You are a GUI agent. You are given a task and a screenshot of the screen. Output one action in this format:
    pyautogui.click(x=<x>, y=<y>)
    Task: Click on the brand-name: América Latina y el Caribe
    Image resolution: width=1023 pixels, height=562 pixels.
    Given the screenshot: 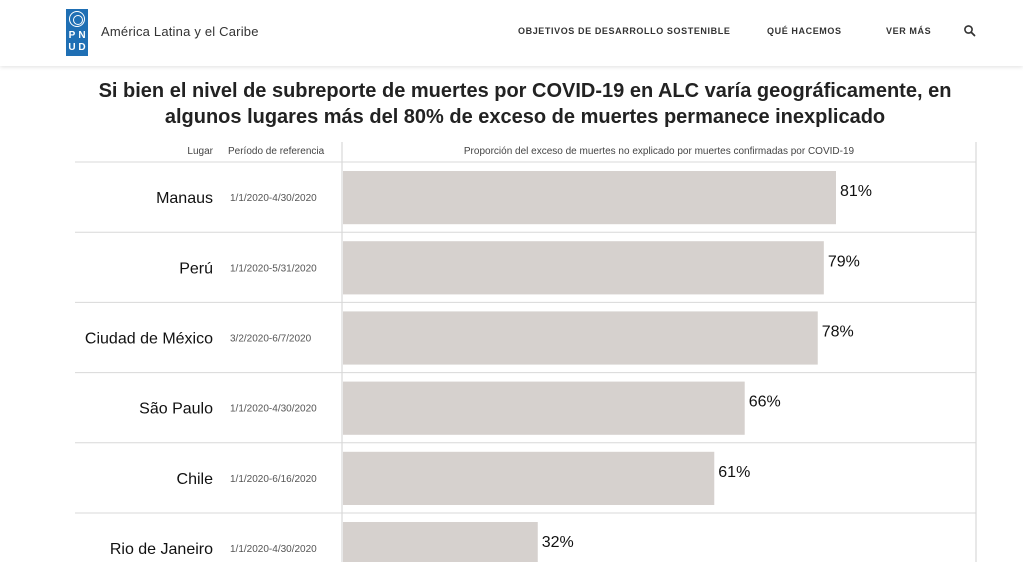 What is the action you would take?
    pyautogui.click(x=180, y=31)
    